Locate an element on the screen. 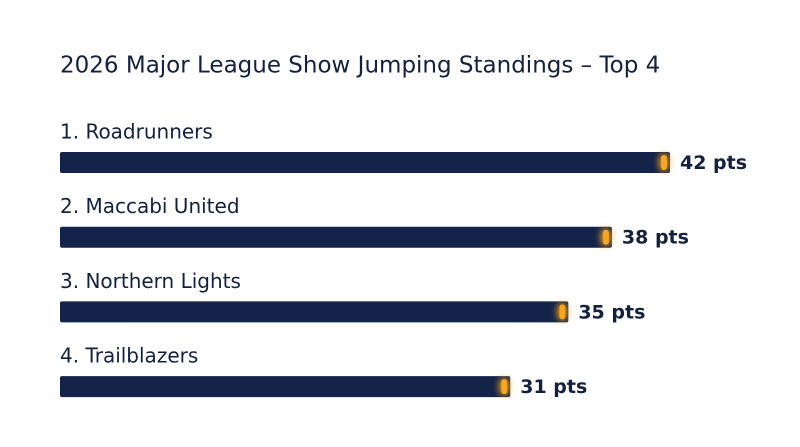 Image resolution: width=800 pixels, height=447 pixels. value-label: 31 pts is located at coordinates (553, 387).